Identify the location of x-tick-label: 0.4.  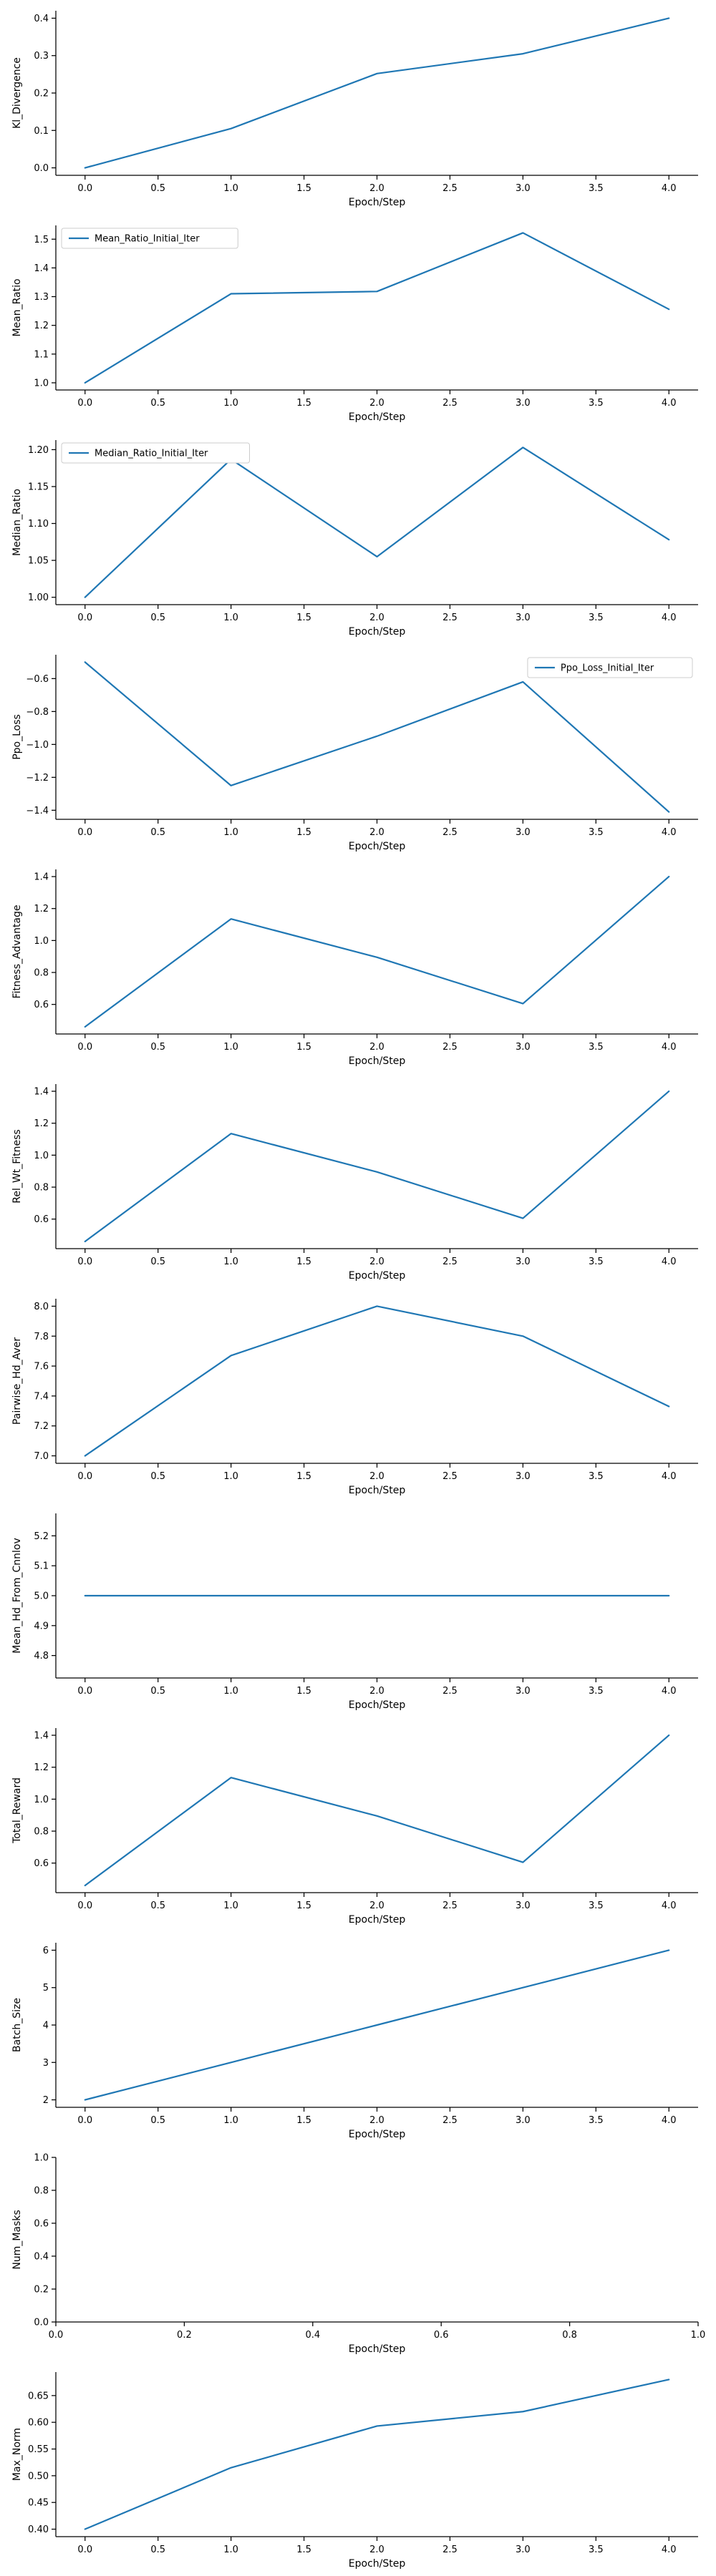
(312, 2335).